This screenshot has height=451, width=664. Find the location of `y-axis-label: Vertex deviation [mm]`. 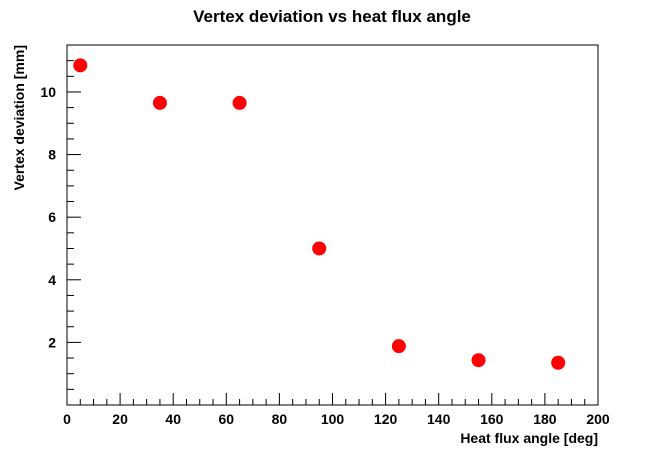

y-axis-label: Vertex deviation [mm] is located at coordinates (19, 118).